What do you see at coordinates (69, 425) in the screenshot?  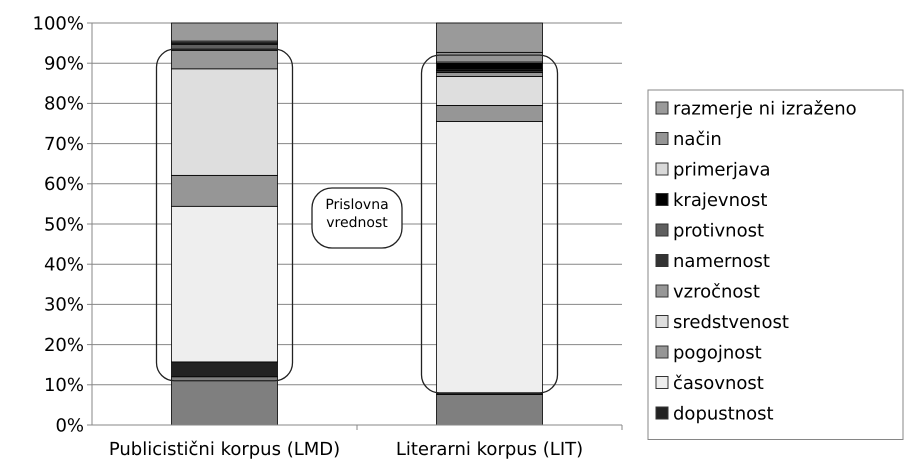 I see `y-tick-label: 0%` at bounding box center [69, 425].